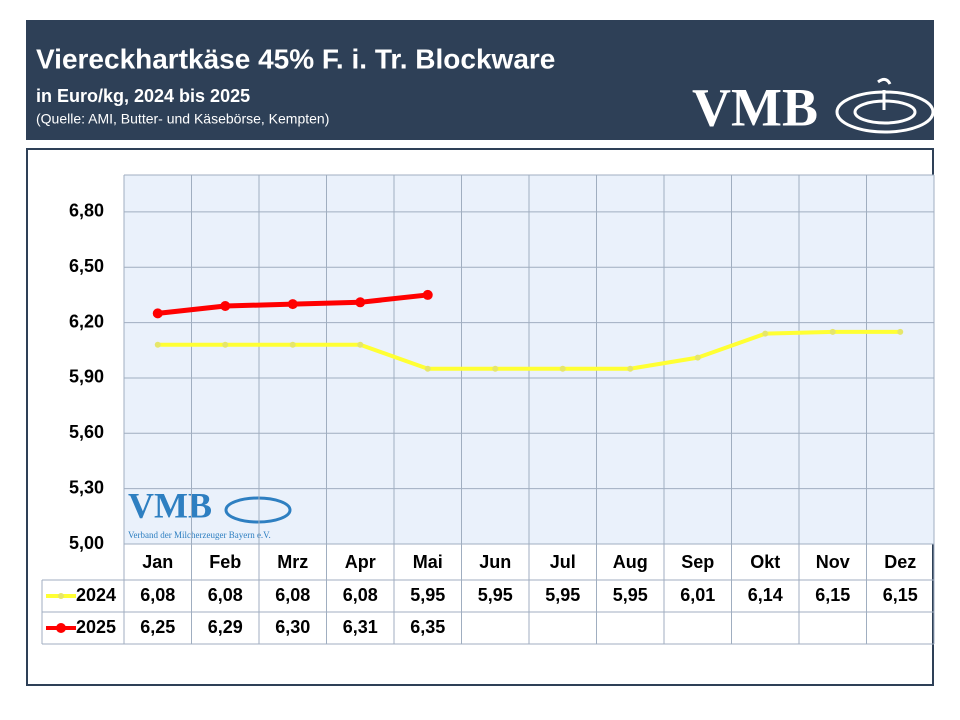 This screenshot has width=960, height=720. Describe the element at coordinates (833, 562) in the screenshot. I see `x-tick-label: Nov` at that location.